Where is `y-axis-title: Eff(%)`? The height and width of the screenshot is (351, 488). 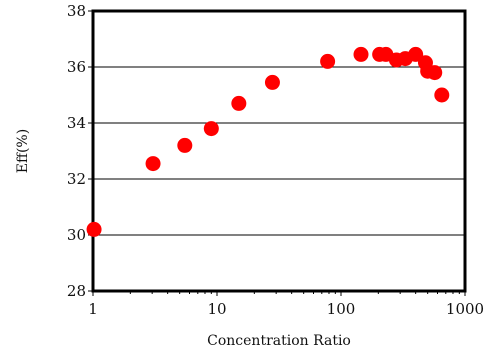 y-axis-title: Eff(%) is located at coordinates (23, 151).